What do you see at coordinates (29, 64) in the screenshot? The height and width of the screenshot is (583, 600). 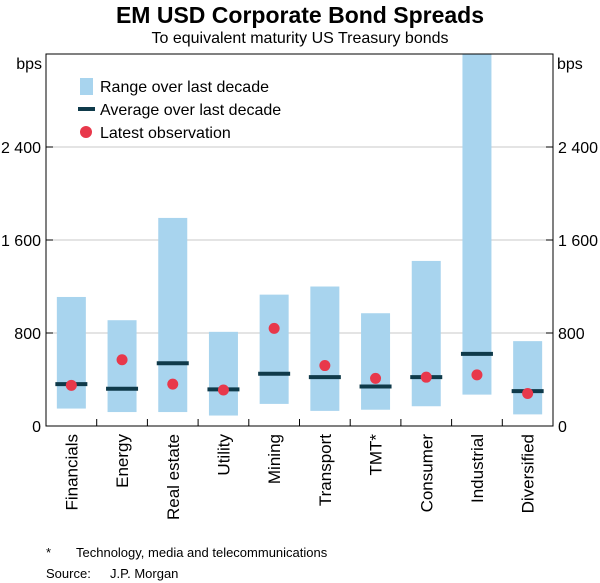 I see `y-unit-left: bps` at bounding box center [29, 64].